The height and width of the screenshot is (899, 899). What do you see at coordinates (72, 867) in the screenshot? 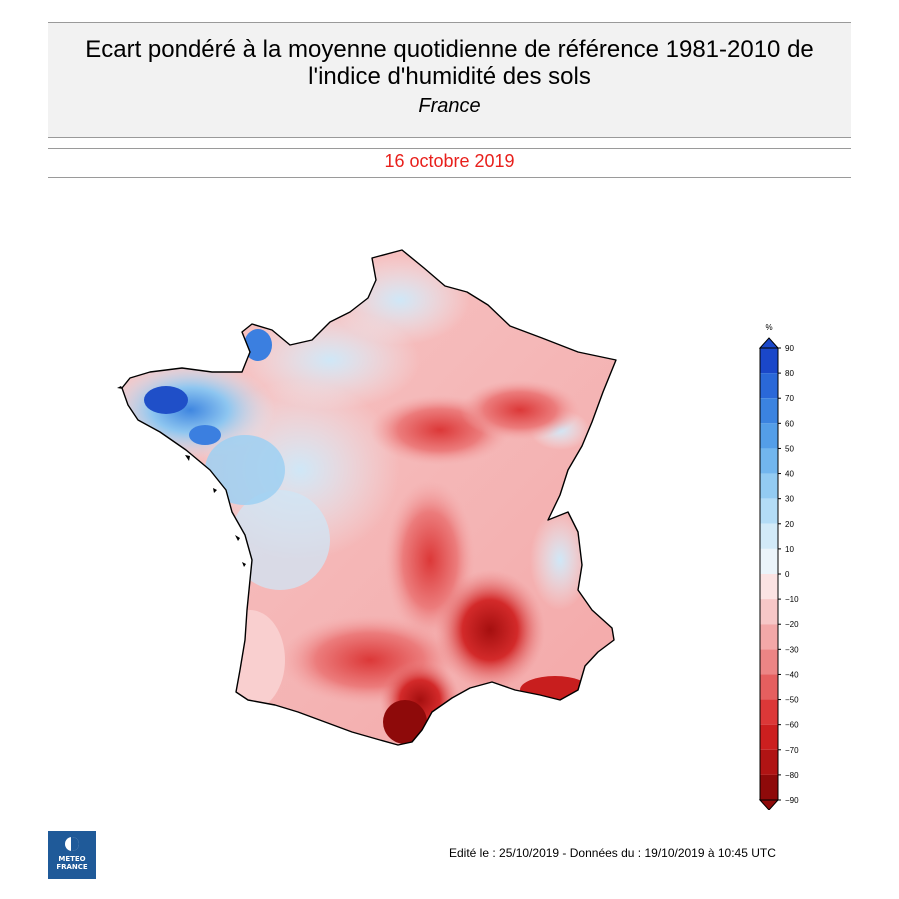
I see `logo-text-line2: FRANCE` at bounding box center [72, 867].